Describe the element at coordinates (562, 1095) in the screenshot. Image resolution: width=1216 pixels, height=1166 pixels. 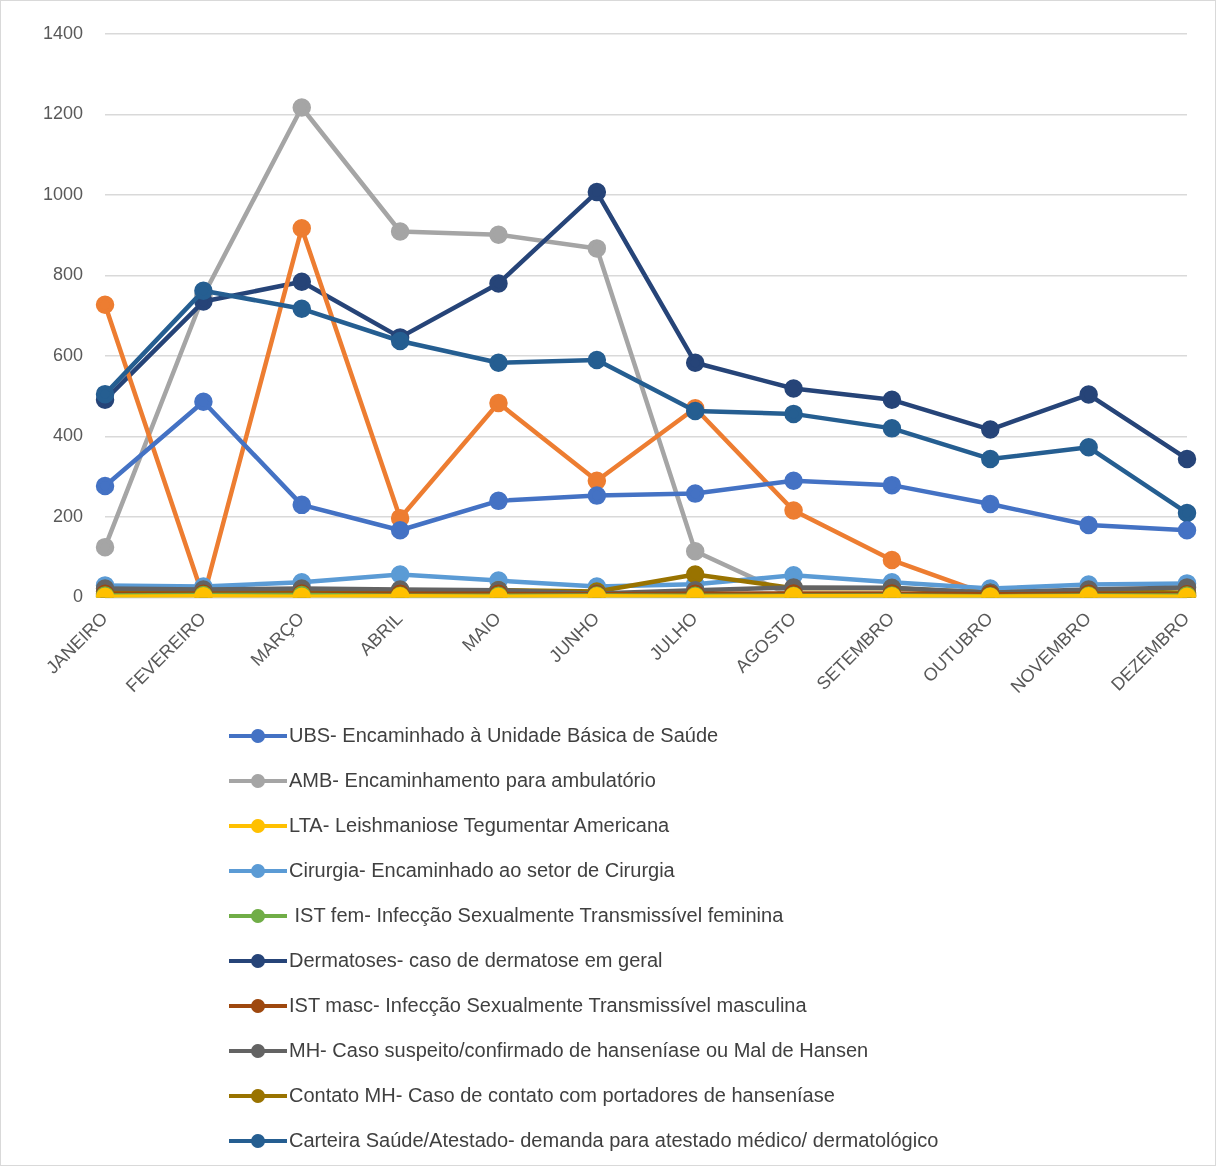
I see `legend-label: Contato MH- Caso de contato com portadores de hanseníase` at that location.